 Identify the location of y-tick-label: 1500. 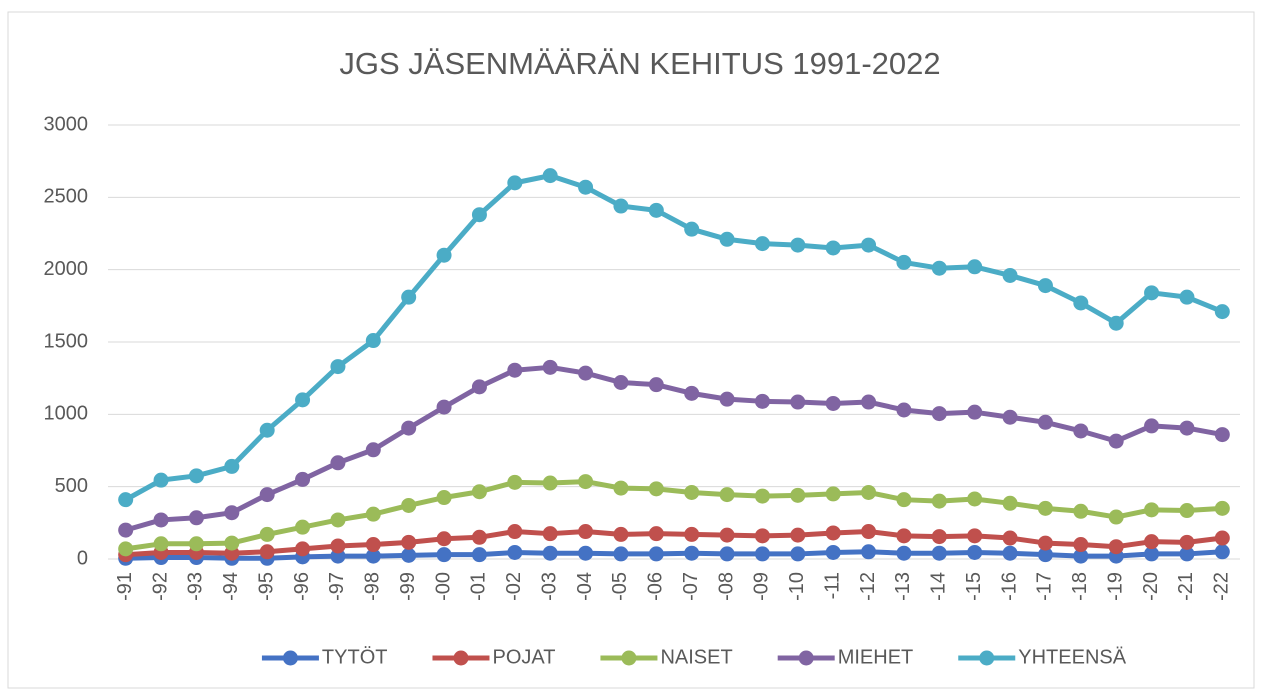
(66, 341).